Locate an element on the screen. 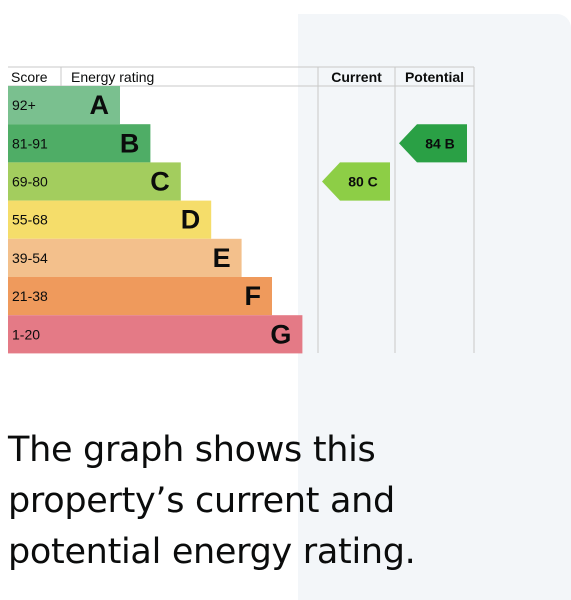 The height and width of the screenshot is (600, 571). band-letter-f: F is located at coordinates (253, 296).